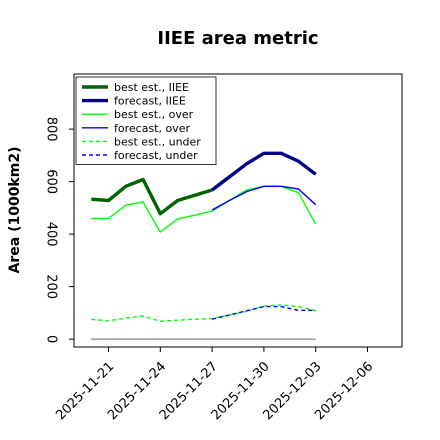 The height and width of the screenshot is (440, 440). What do you see at coordinates (154, 114) in the screenshot?
I see `legend-label: best est., over` at bounding box center [154, 114].